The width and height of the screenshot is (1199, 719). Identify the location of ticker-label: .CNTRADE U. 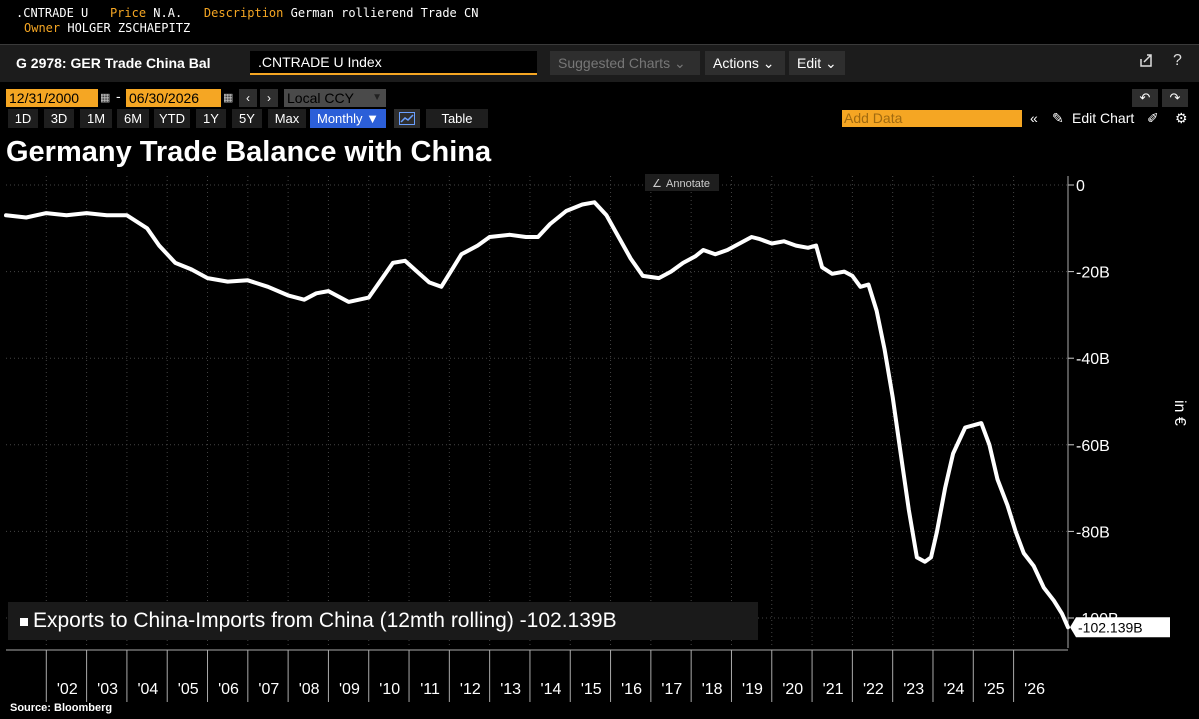
(52, 13).